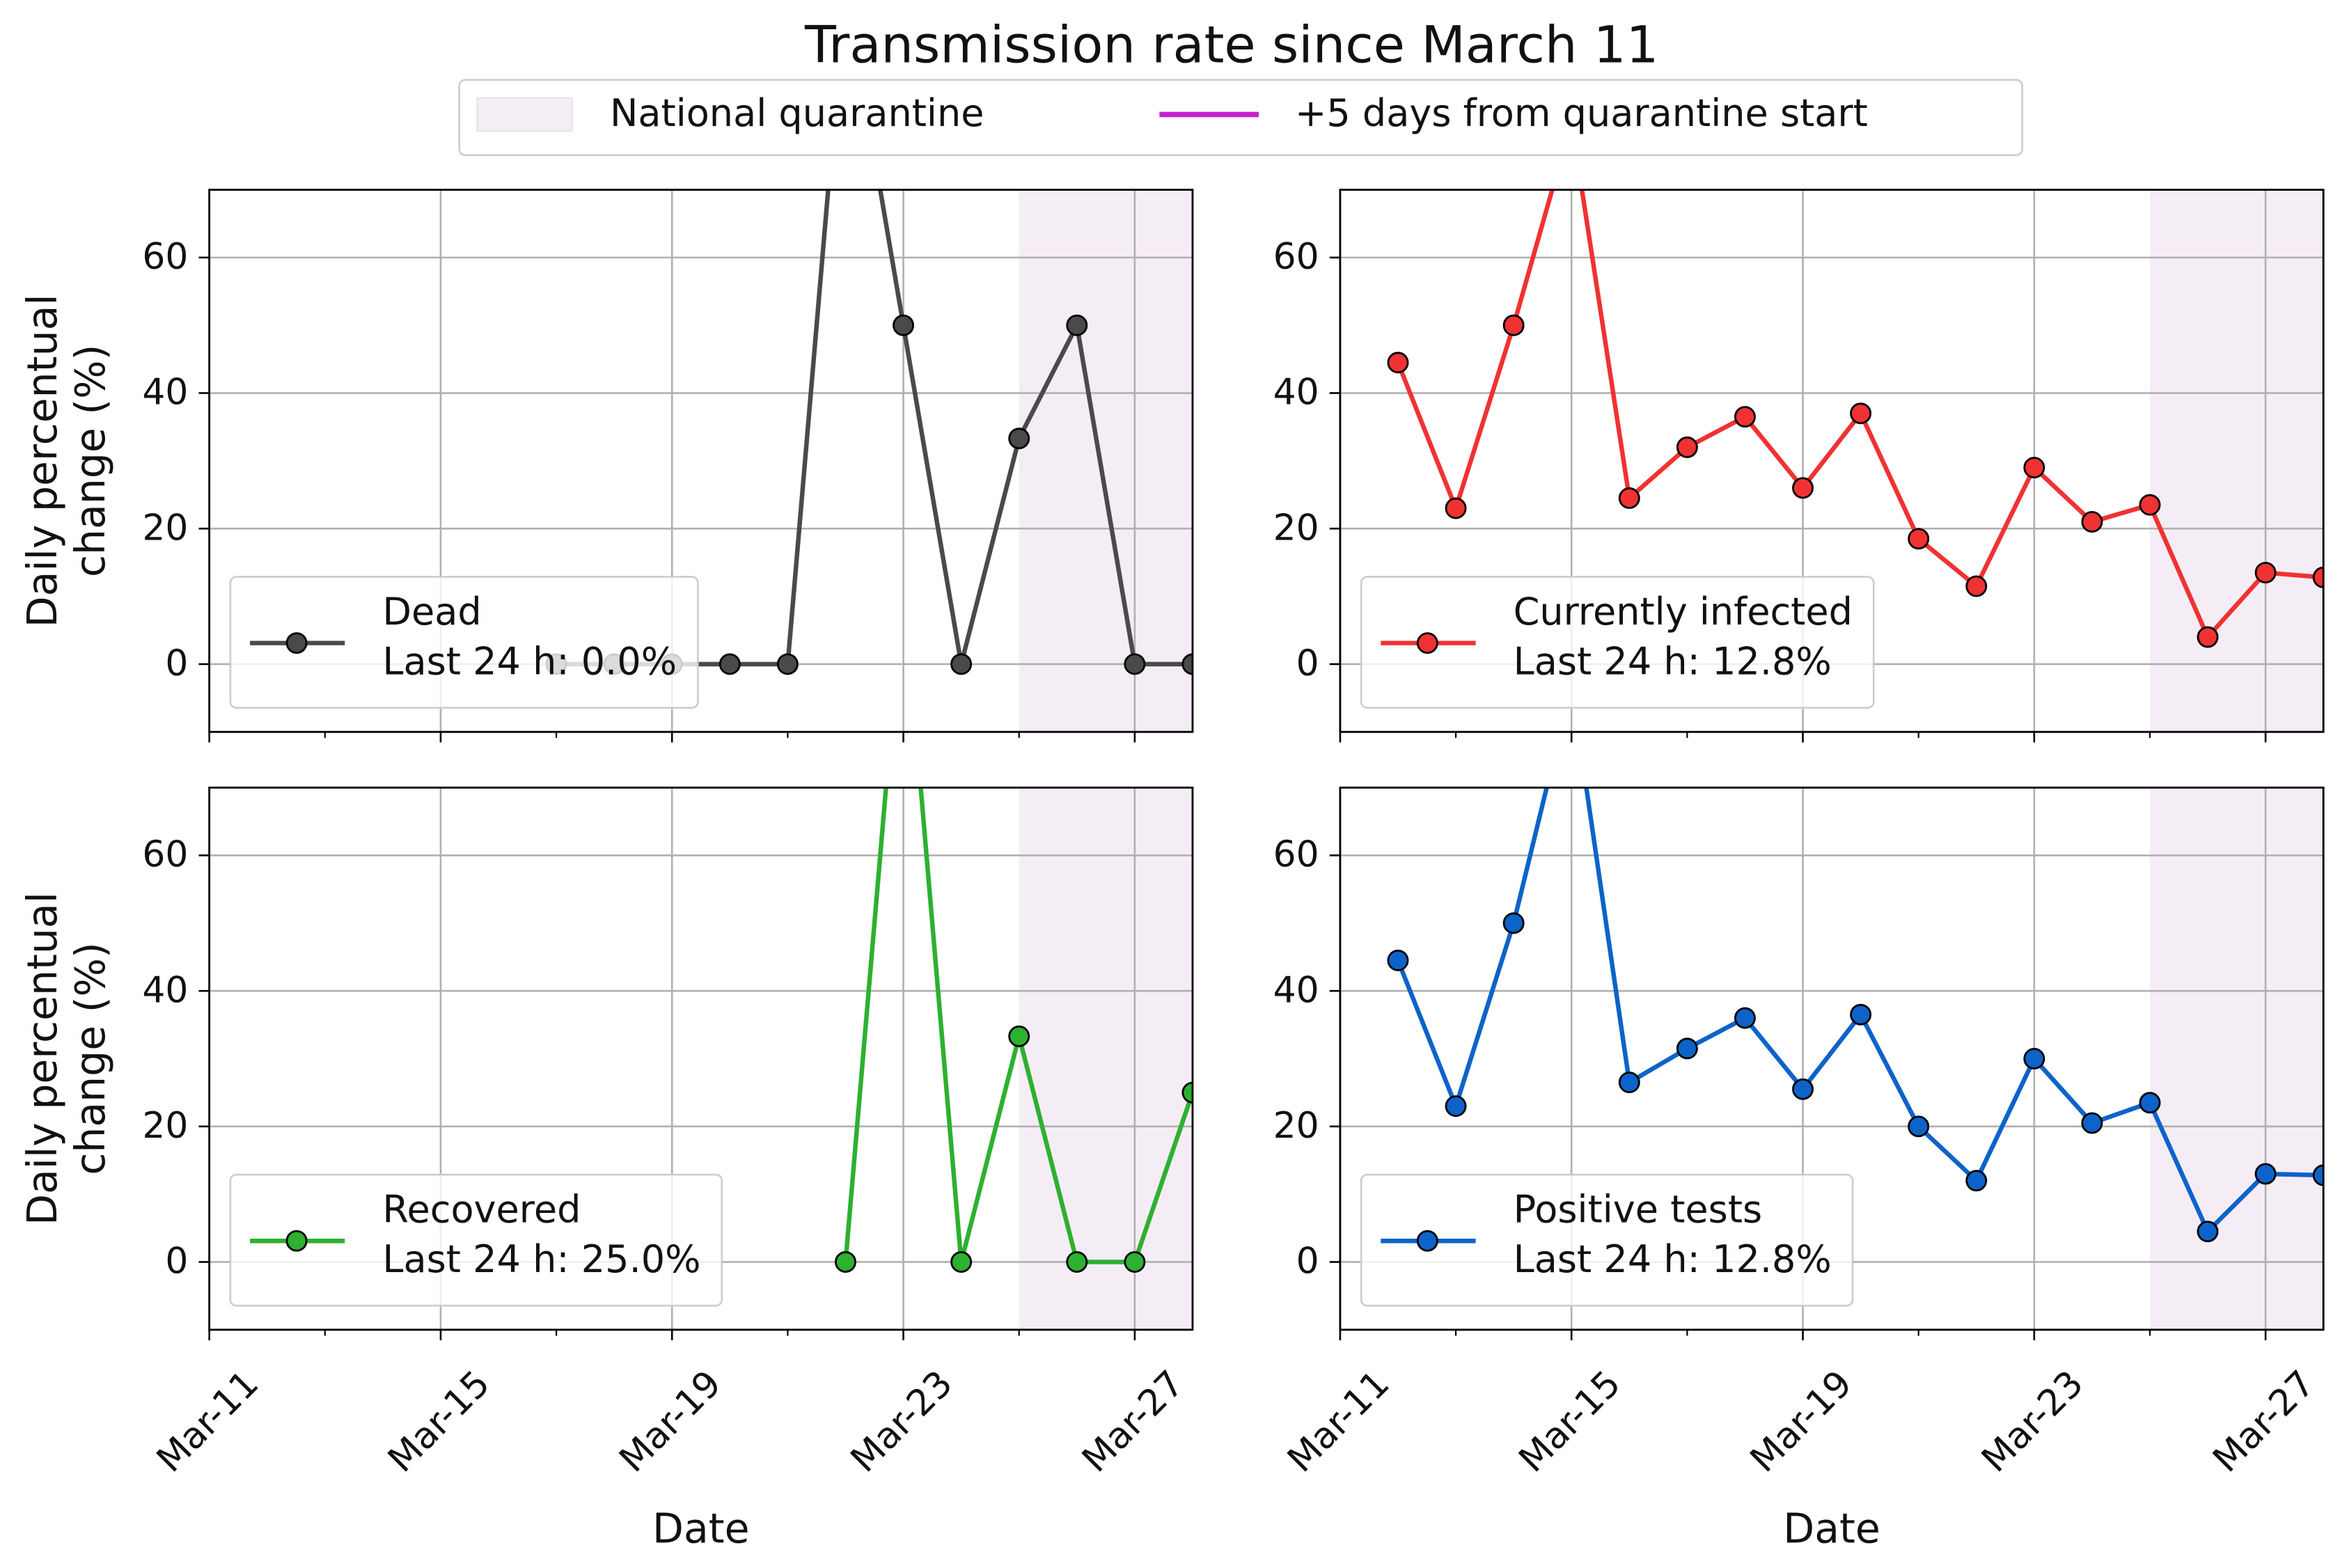 The height and width of the screenshot is (1568, 2349). I want to click on legend: Dead Last 24 h: 0.0%, so click(464, 642).